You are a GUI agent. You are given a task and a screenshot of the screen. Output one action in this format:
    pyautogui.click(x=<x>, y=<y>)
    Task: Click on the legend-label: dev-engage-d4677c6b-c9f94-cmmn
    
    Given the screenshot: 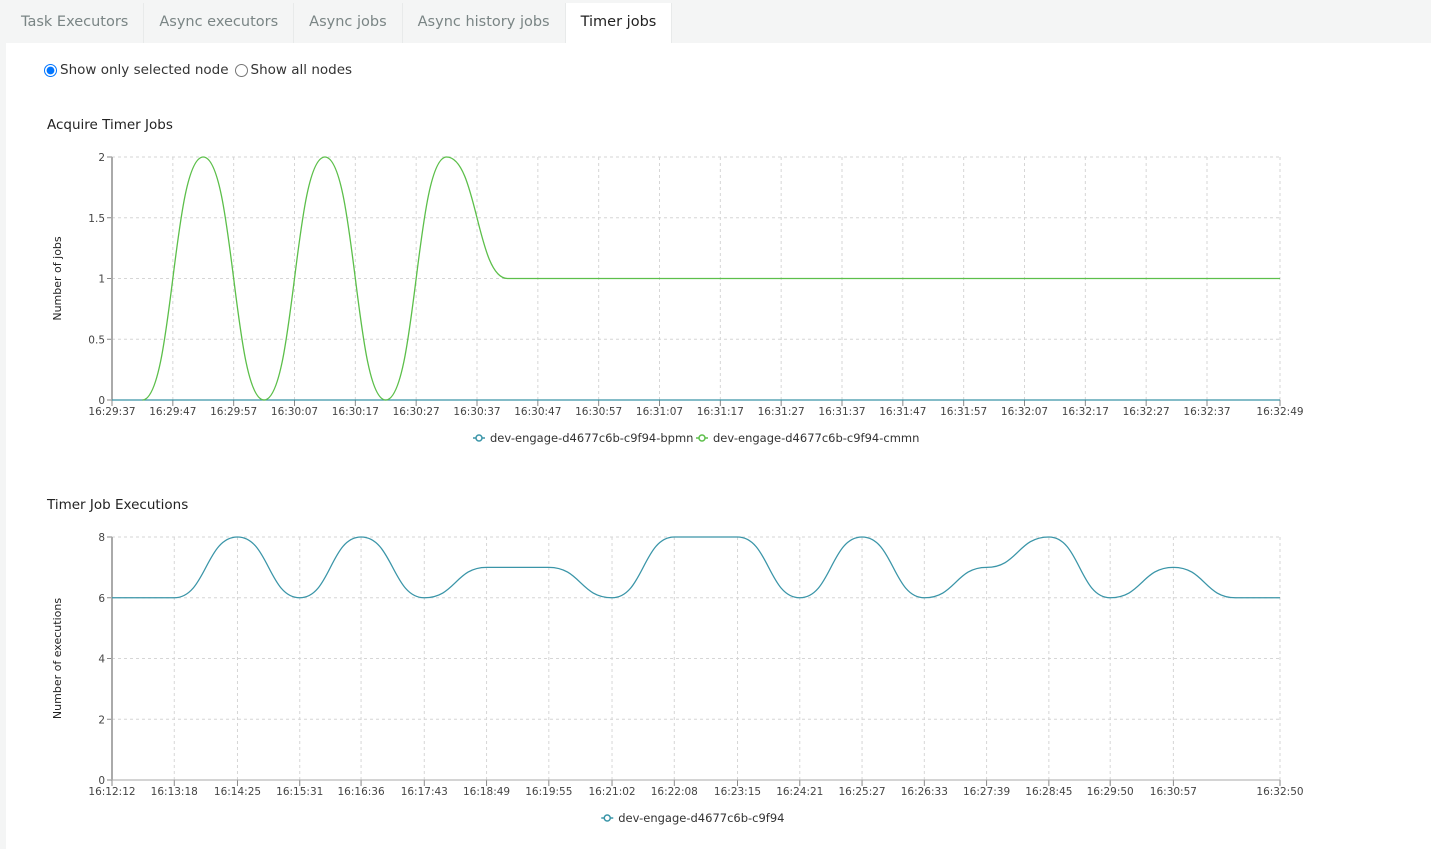 What is the action you would take?
    pyautogui.click(x=816, y=438)
    